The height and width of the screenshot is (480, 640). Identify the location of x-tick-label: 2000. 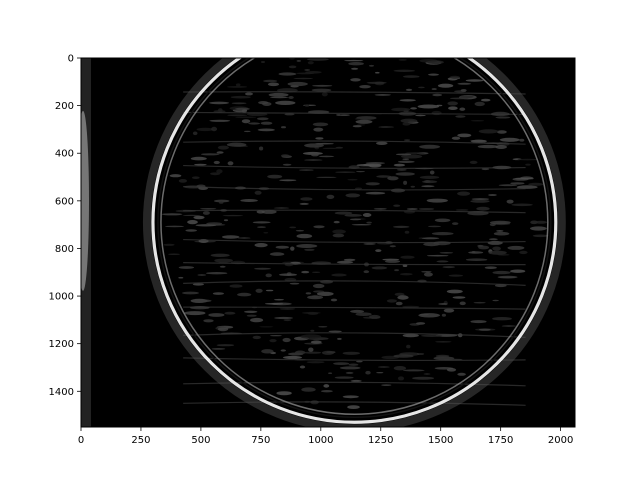
(560, 440).